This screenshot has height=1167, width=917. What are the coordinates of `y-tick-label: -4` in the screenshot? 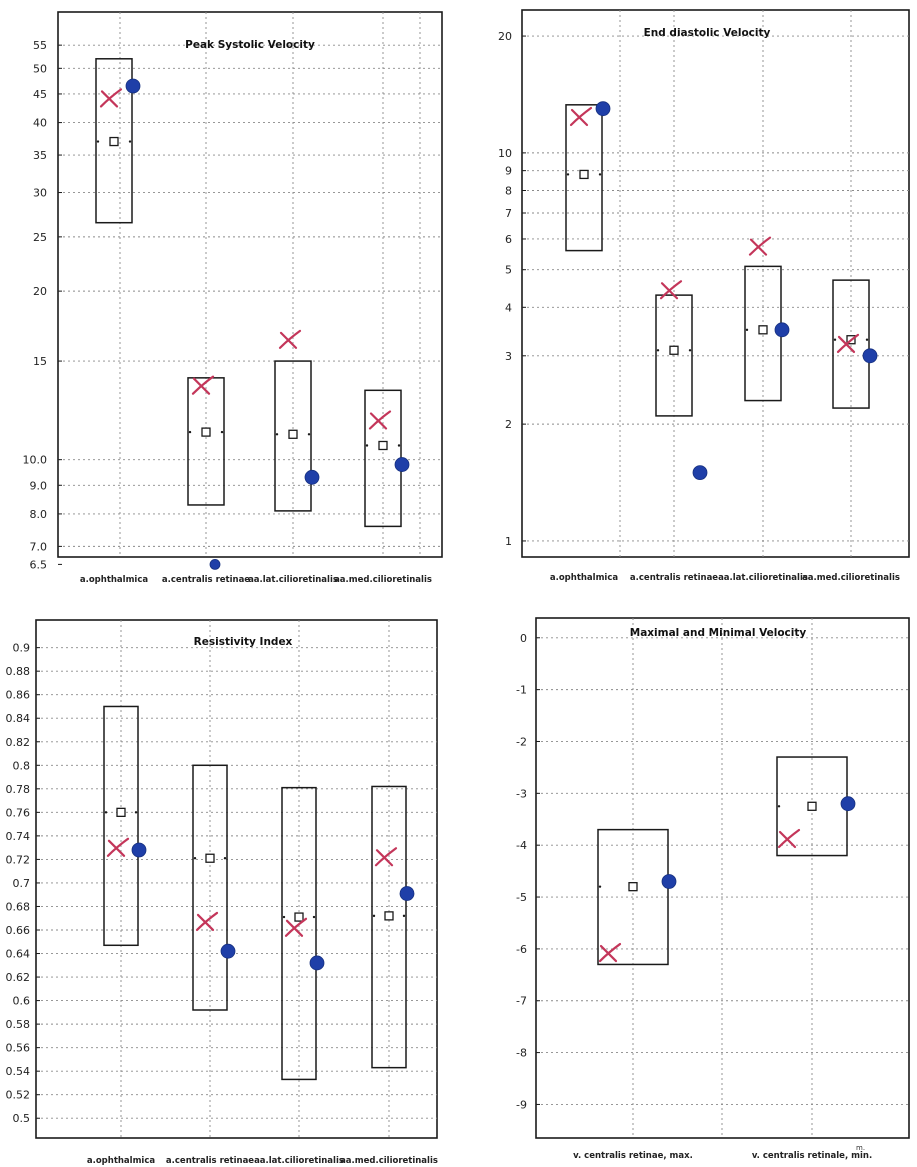 It's located at (521, 845).